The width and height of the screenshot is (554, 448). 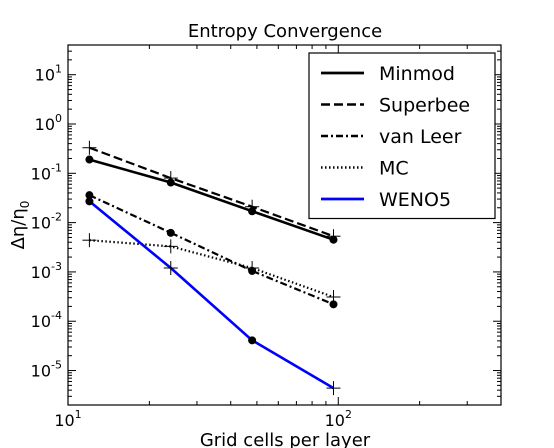 I want to click on series-superbee, so click(x=211, y=192).